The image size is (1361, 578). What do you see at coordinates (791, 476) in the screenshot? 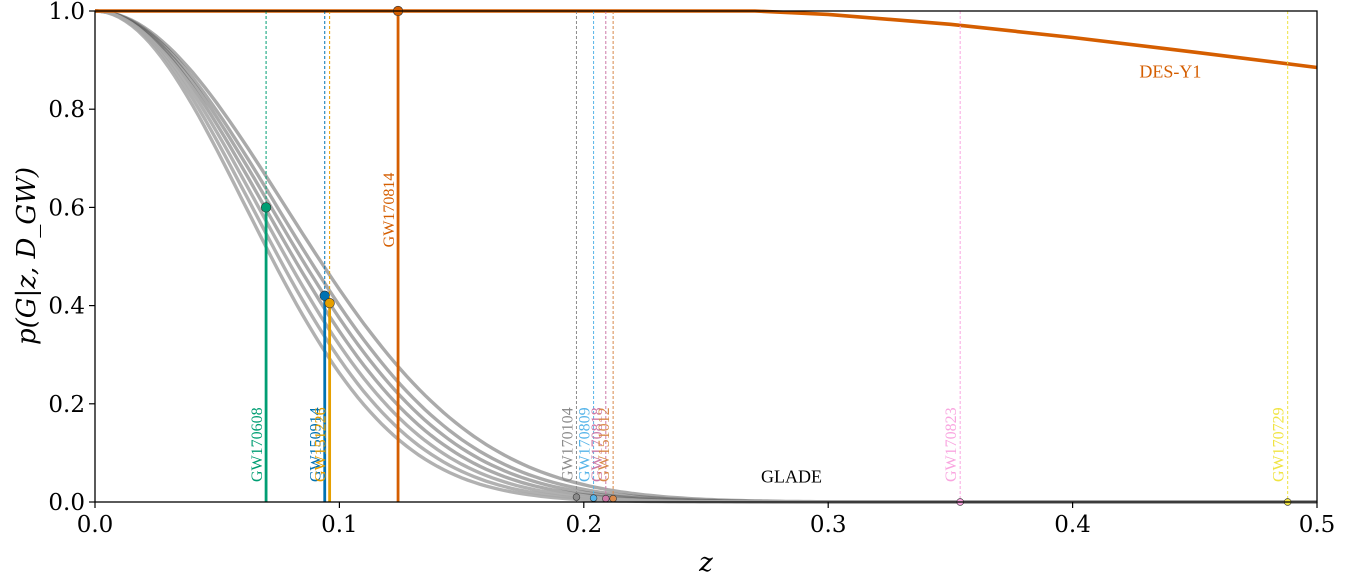
I see `annotation-label: GLADE` at bounding box center [791, 476].